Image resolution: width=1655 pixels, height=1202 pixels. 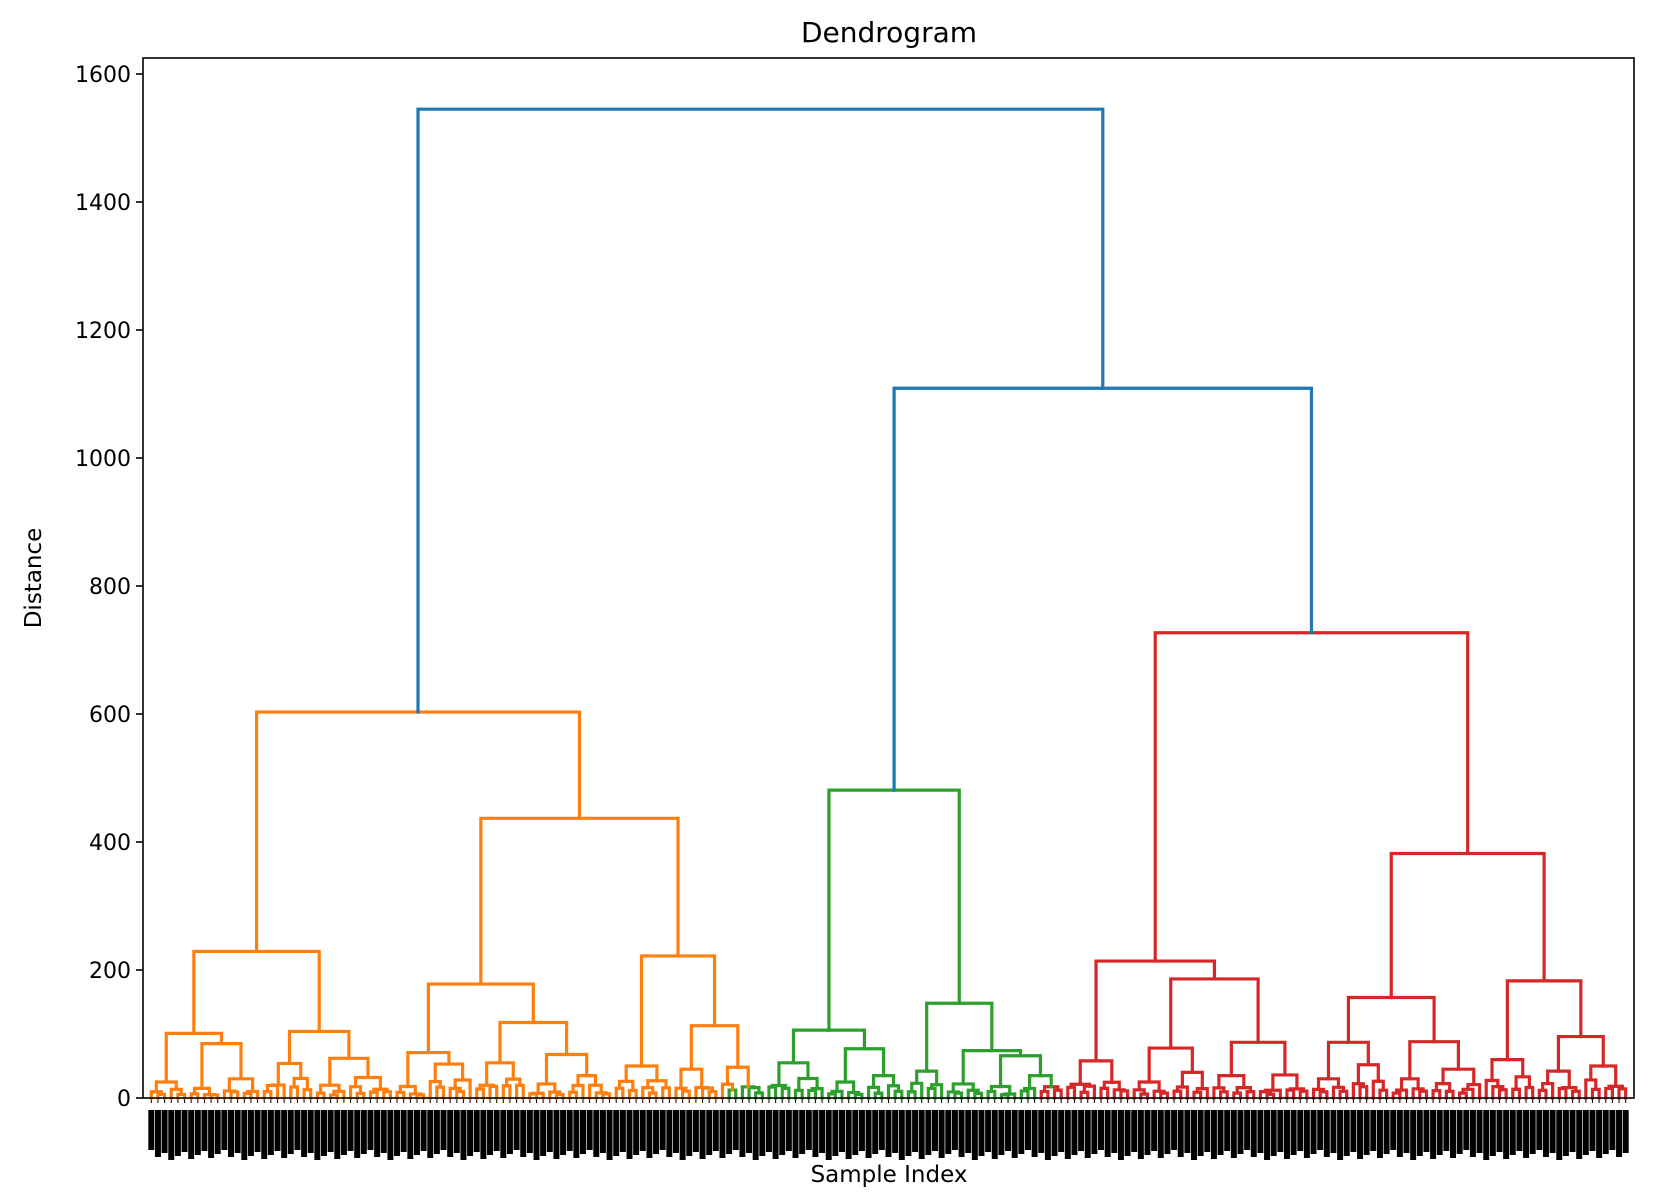 I want to click on y-tick-label: 1400, so click(x=103, y=203).